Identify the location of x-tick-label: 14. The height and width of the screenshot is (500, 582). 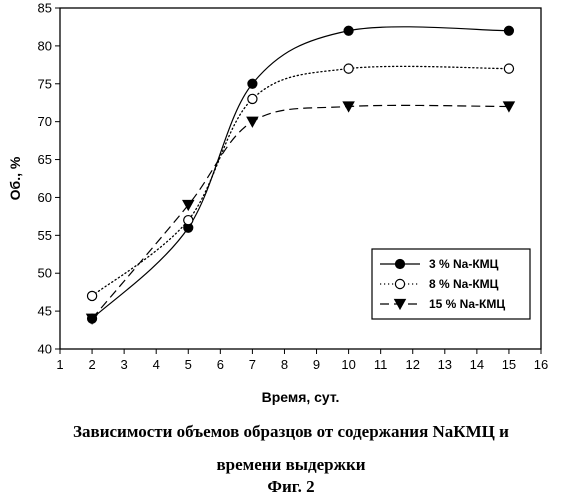
(477, 364).